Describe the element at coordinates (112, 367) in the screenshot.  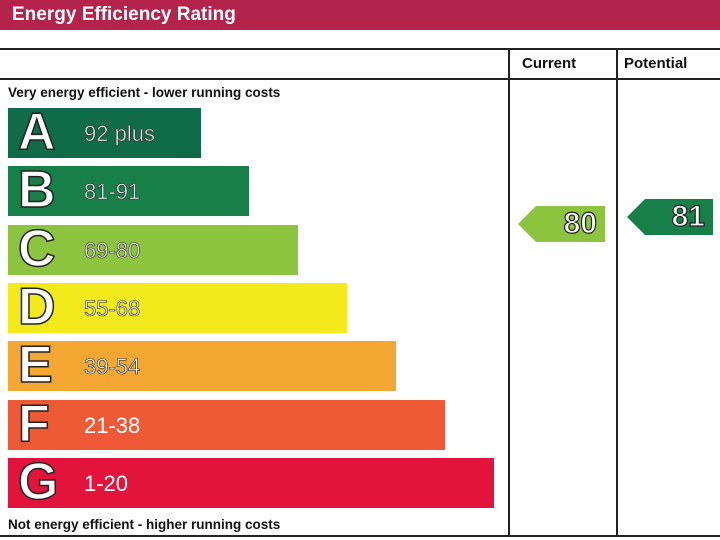
I see `band-range: 39-54` at that location.